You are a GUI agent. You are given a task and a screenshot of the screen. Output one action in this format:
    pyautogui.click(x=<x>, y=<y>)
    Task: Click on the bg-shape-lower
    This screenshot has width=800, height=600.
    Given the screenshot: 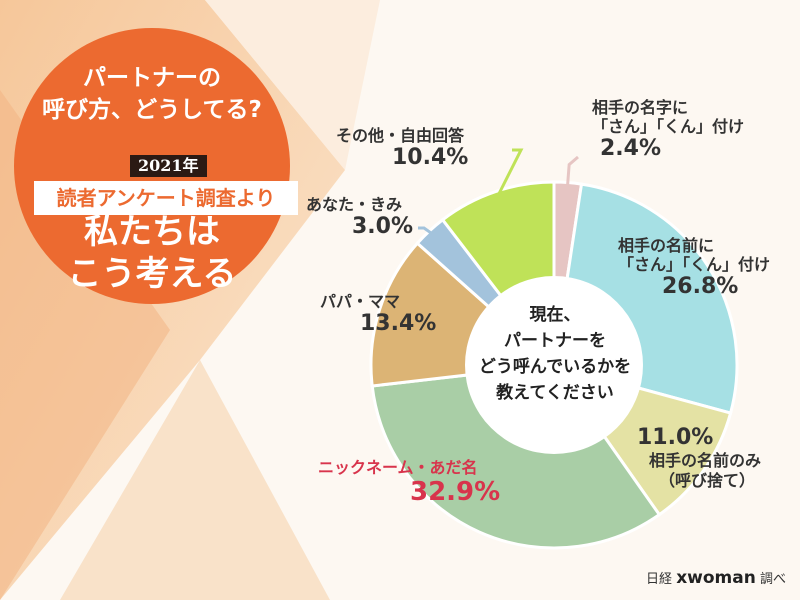 What is the action you would take?
    pyautogui.click(x=195, y=480)
    